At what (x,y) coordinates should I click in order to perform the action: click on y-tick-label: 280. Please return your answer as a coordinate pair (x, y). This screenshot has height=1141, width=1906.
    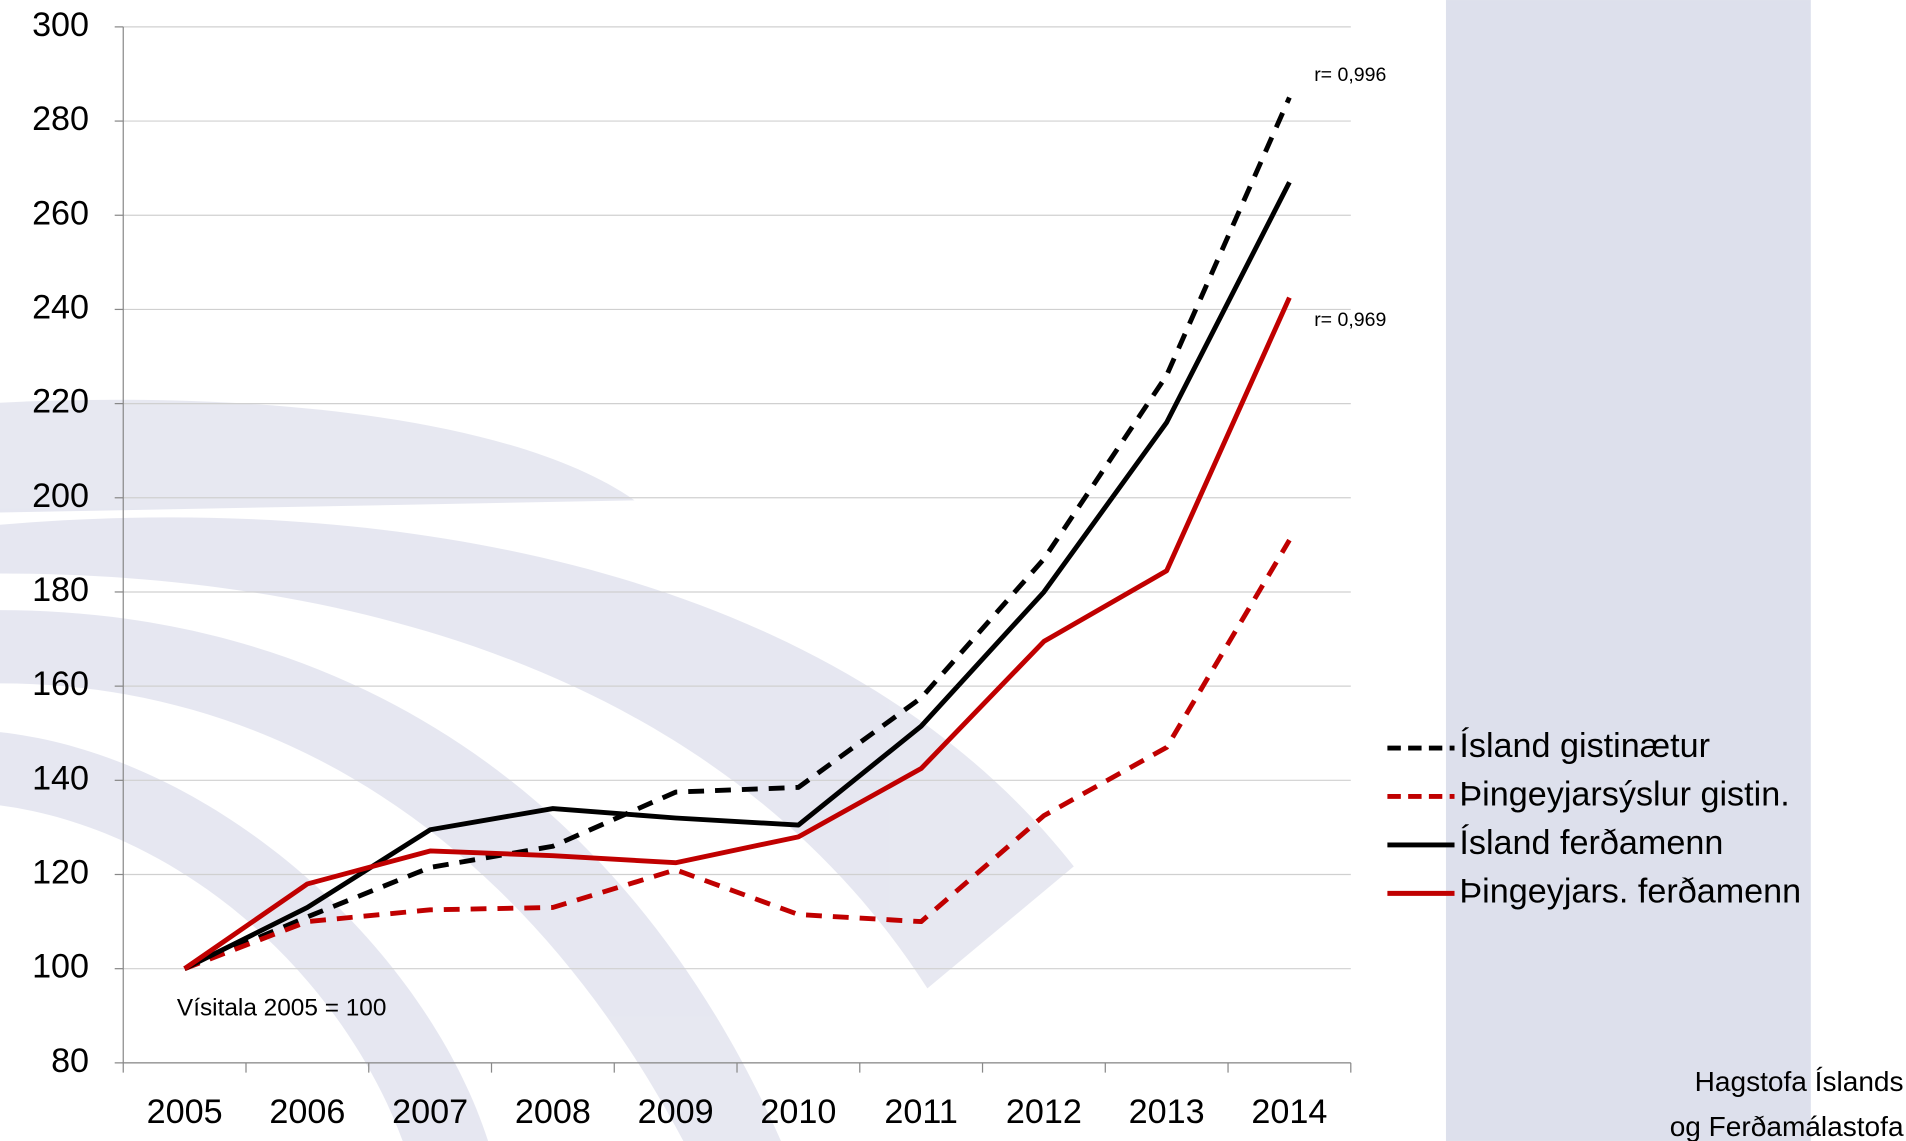
    Looking at the image, I should click on (60, 119).